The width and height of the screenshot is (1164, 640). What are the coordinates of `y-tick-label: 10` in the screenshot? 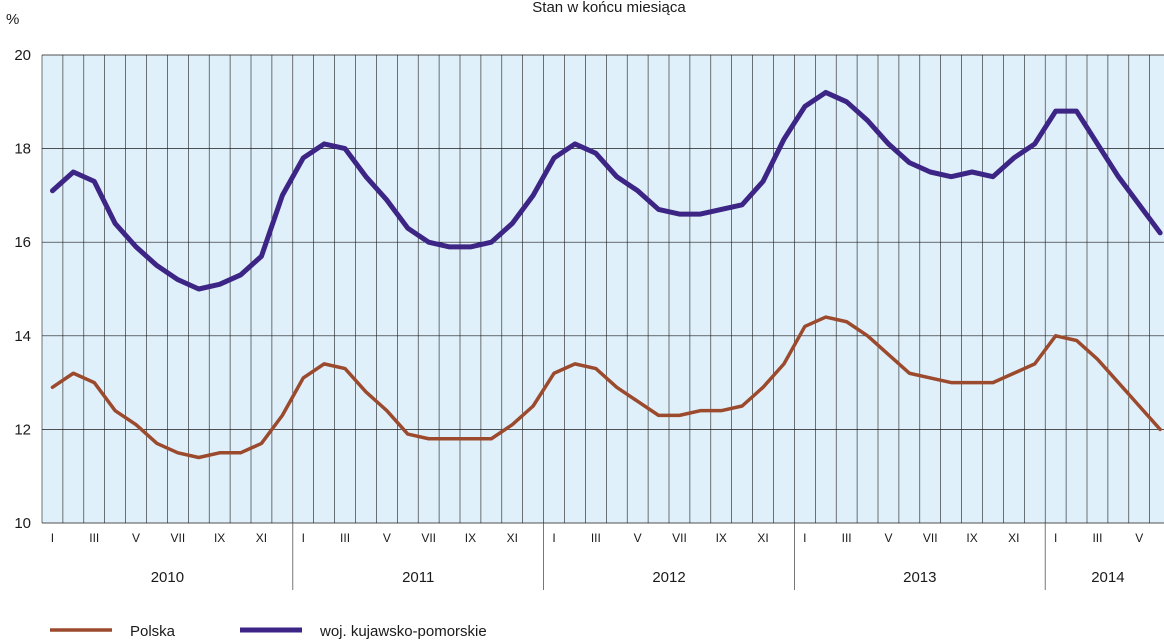 It's located at (22, 523).